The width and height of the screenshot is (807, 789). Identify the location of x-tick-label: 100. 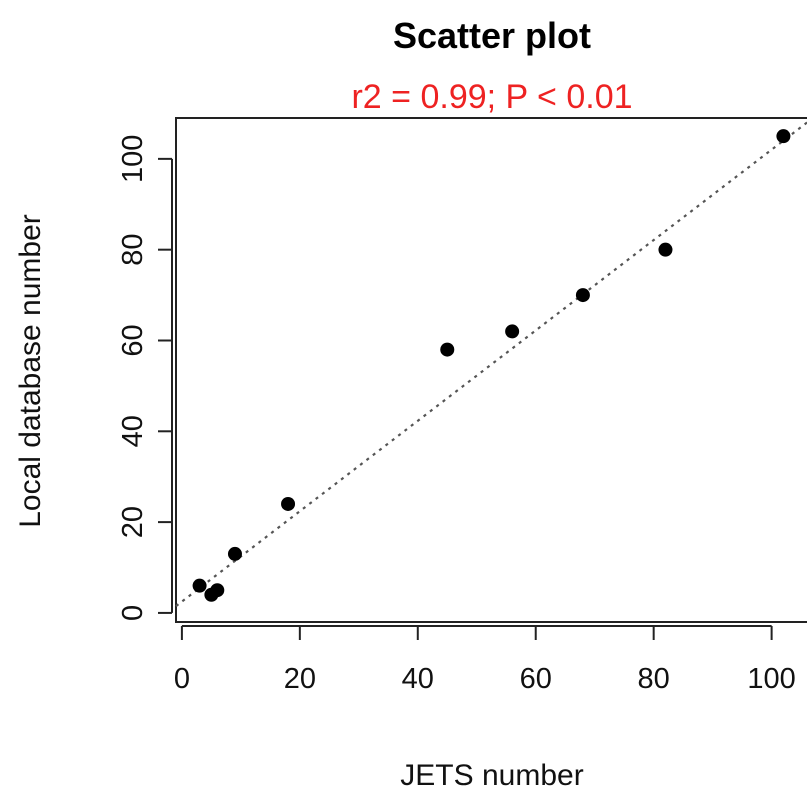
(771, 679).